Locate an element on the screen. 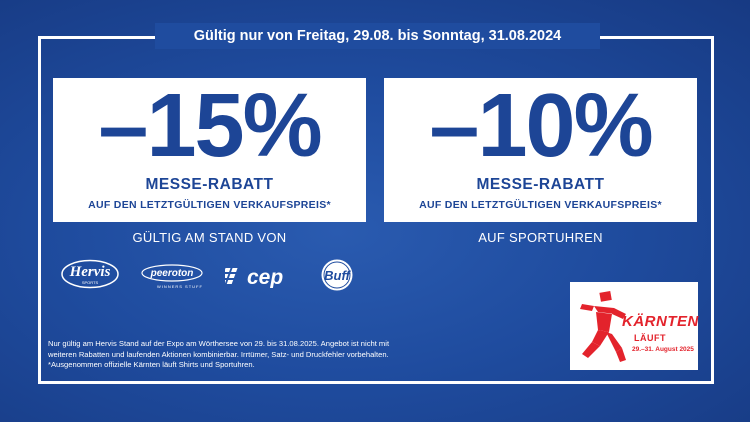 Image resolution: width=750 pixels, height=422 pixels. buff-logo: Buff is located at coordinates (337, 275).